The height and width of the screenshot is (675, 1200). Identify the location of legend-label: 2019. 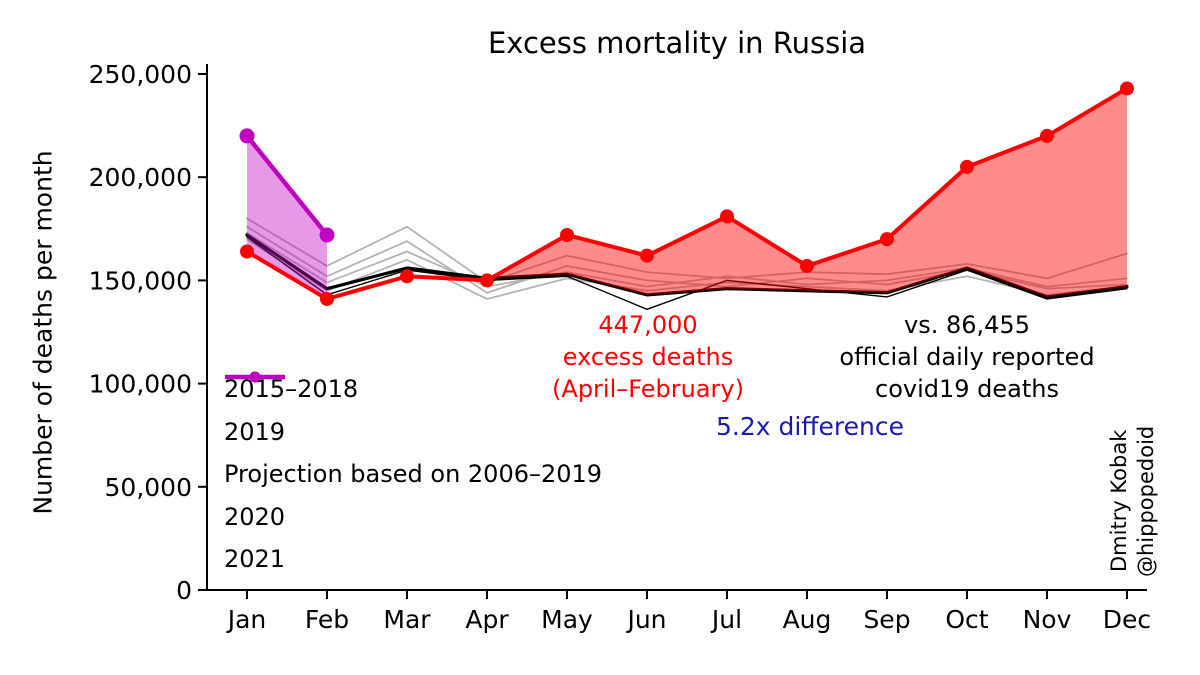
(255, 431).